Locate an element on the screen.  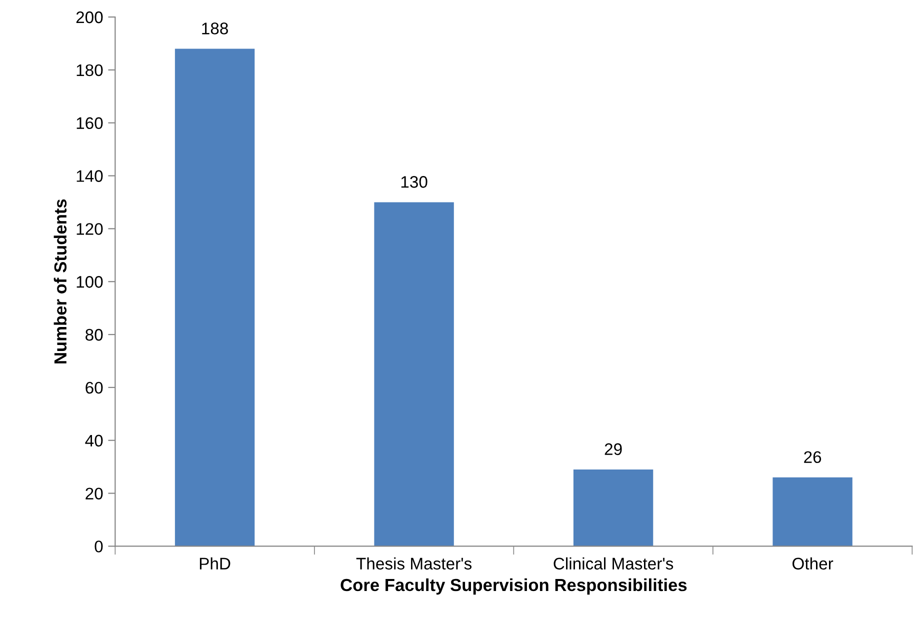
y-tick-label: 100 is located at coordinates (89, 282).